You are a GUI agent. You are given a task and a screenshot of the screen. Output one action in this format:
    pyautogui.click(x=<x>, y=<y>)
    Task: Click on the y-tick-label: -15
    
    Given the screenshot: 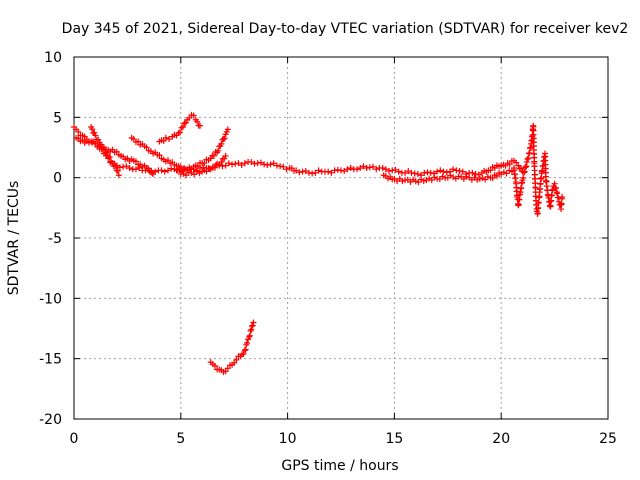 What is the action you would take?
    pyautogui.click(x=50, y=360)
    